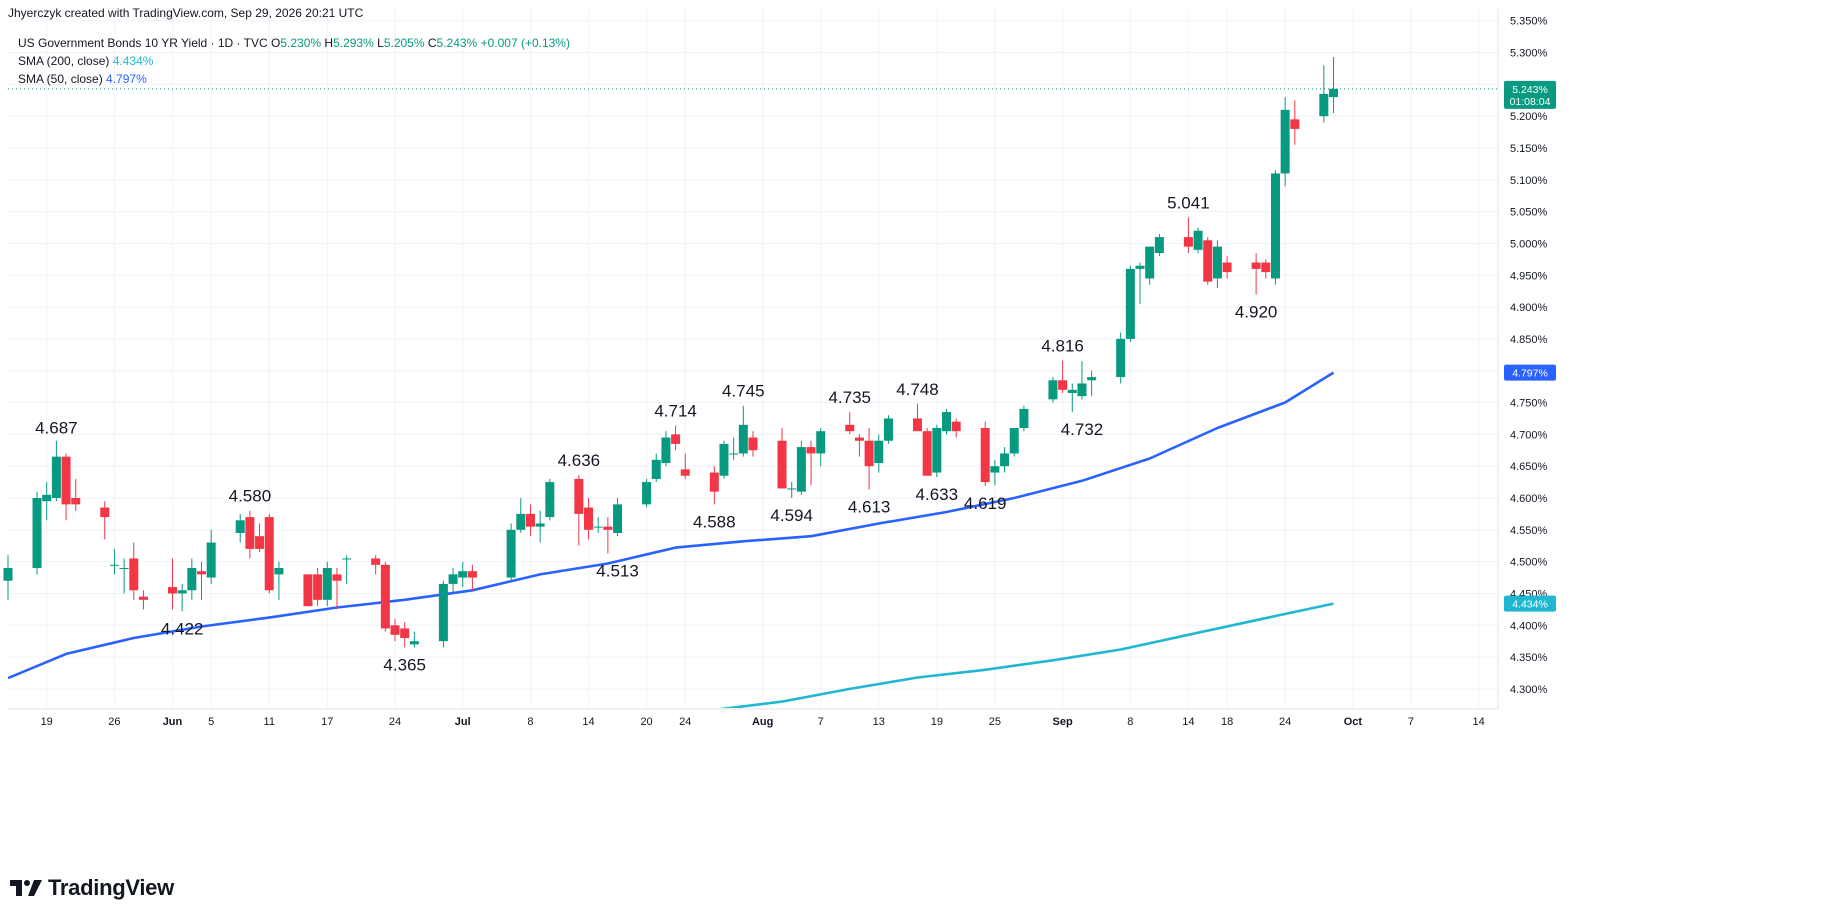 The image size is (1835, 917). What do you see at coordinates (294, 61) in the screenshot?
I see `sma200-legend-row: SMA (200, close) 4.434%` at bounding box center [294, 61].